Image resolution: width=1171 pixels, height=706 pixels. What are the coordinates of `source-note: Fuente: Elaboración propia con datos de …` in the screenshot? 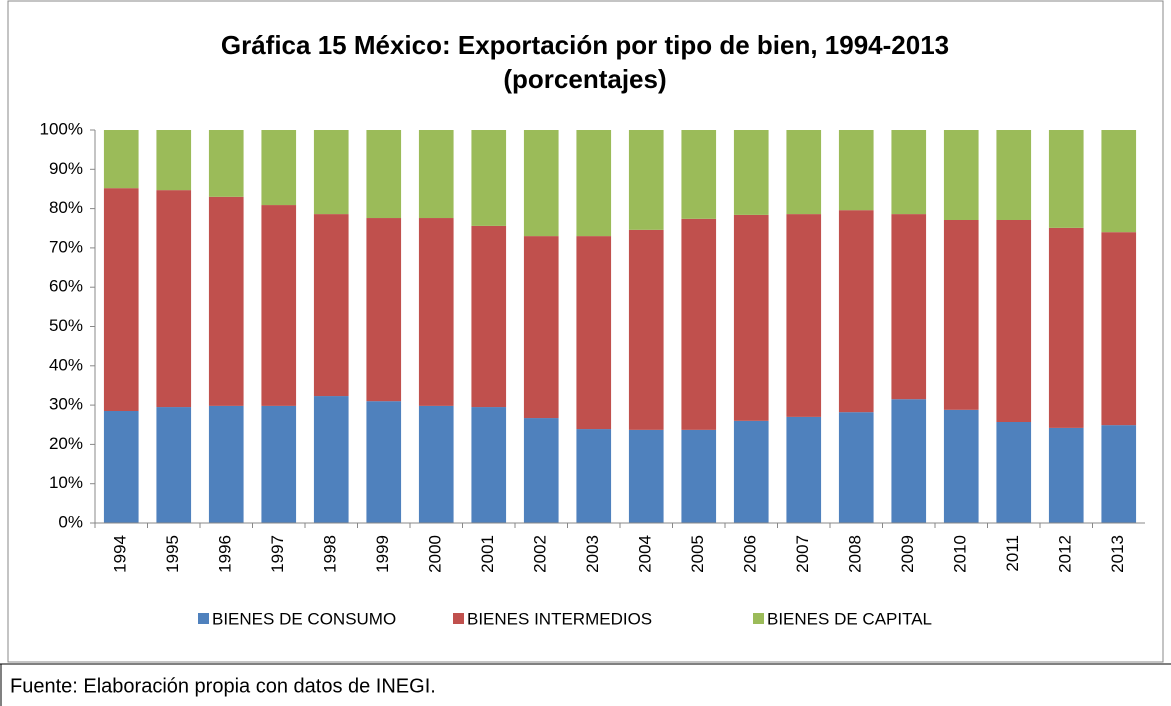 It's located at (223, 686).